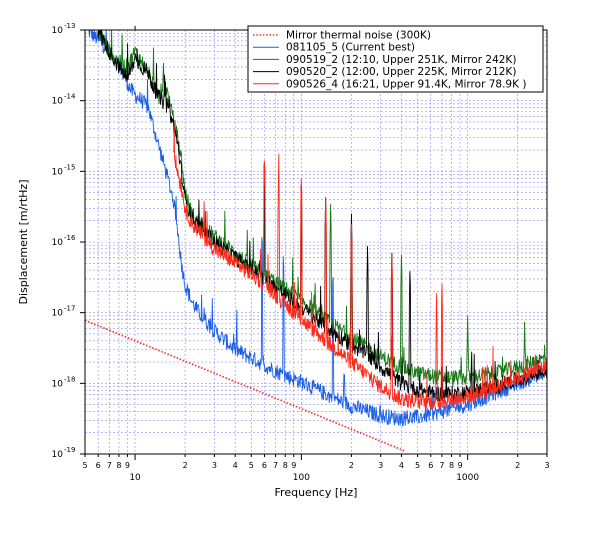  I want to click on y-tick-exponent: -18, so click(69, 379).